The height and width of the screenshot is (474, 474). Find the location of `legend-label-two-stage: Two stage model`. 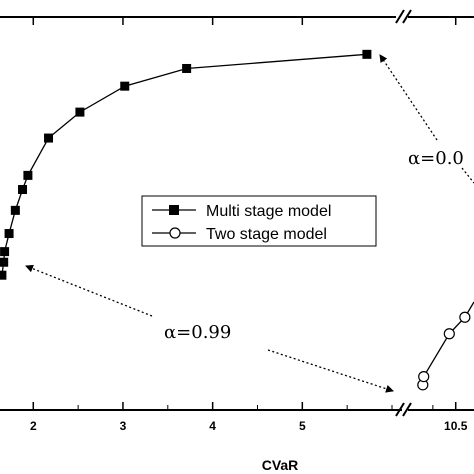

legend-label-two-stage: Two stage model is located at coordinates (266, 234).